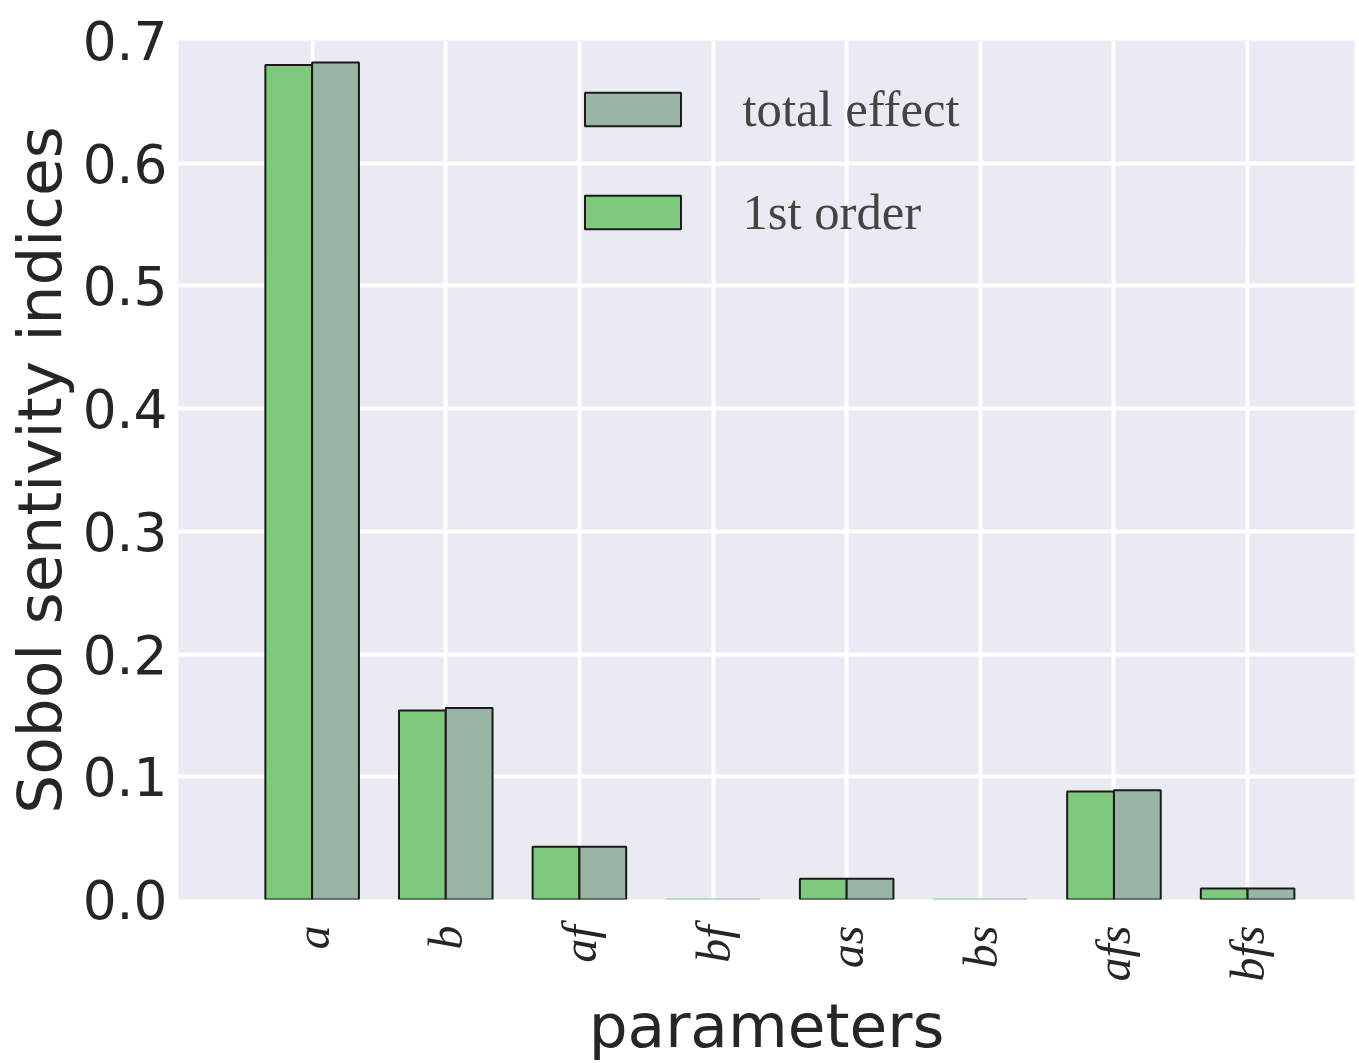  What do you see at coordinates (847, 947) in the screenshot?
I see `x-tick-label: as` at bounding box center [847, 947].